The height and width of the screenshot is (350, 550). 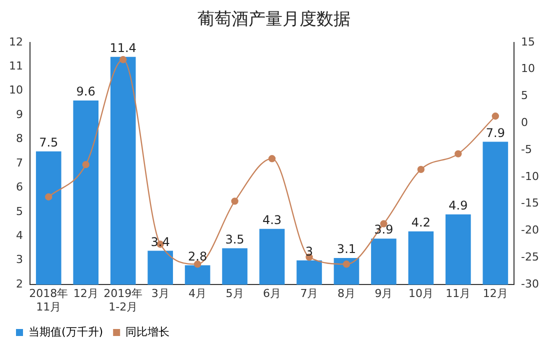 What do you see at coordinates (123, 48) in the screenshot?
I see `data-label: 11.4` at bounding box center [123, 48].